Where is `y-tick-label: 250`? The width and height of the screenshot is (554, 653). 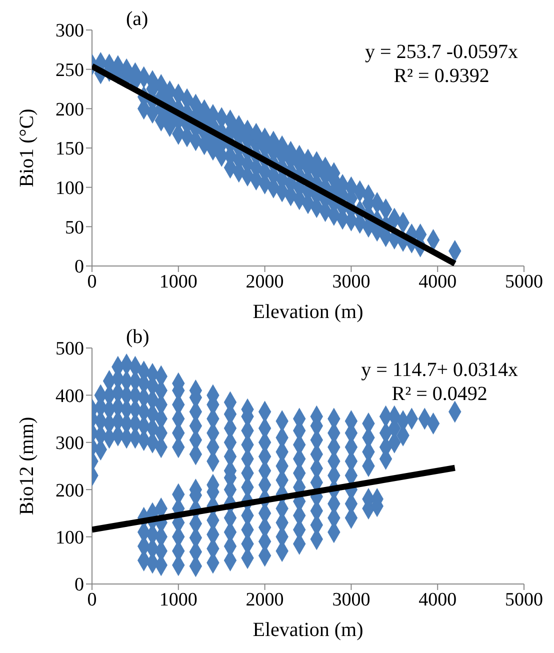 y-tick-label: 250 is located at coordinates (70, 71).